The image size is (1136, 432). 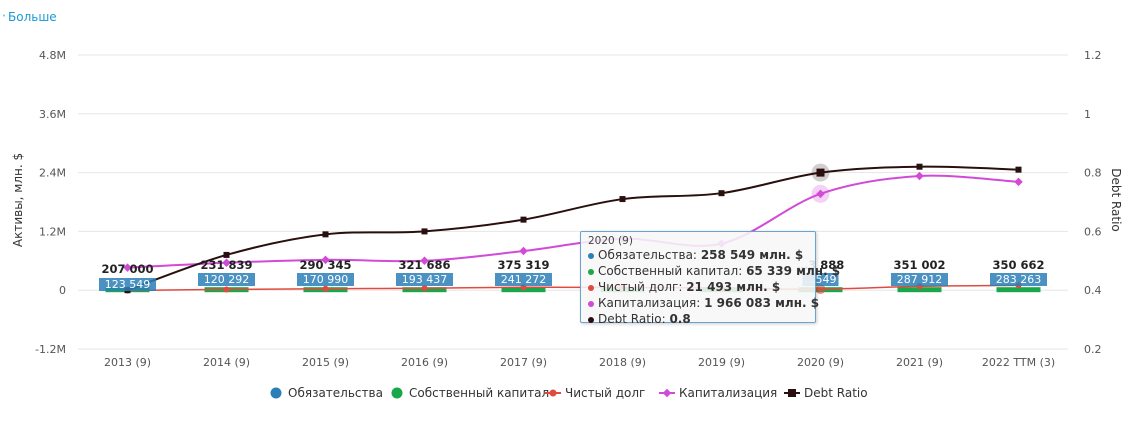 I want to click on data-label-equity: 283 263, so click(x=1019, y=279).